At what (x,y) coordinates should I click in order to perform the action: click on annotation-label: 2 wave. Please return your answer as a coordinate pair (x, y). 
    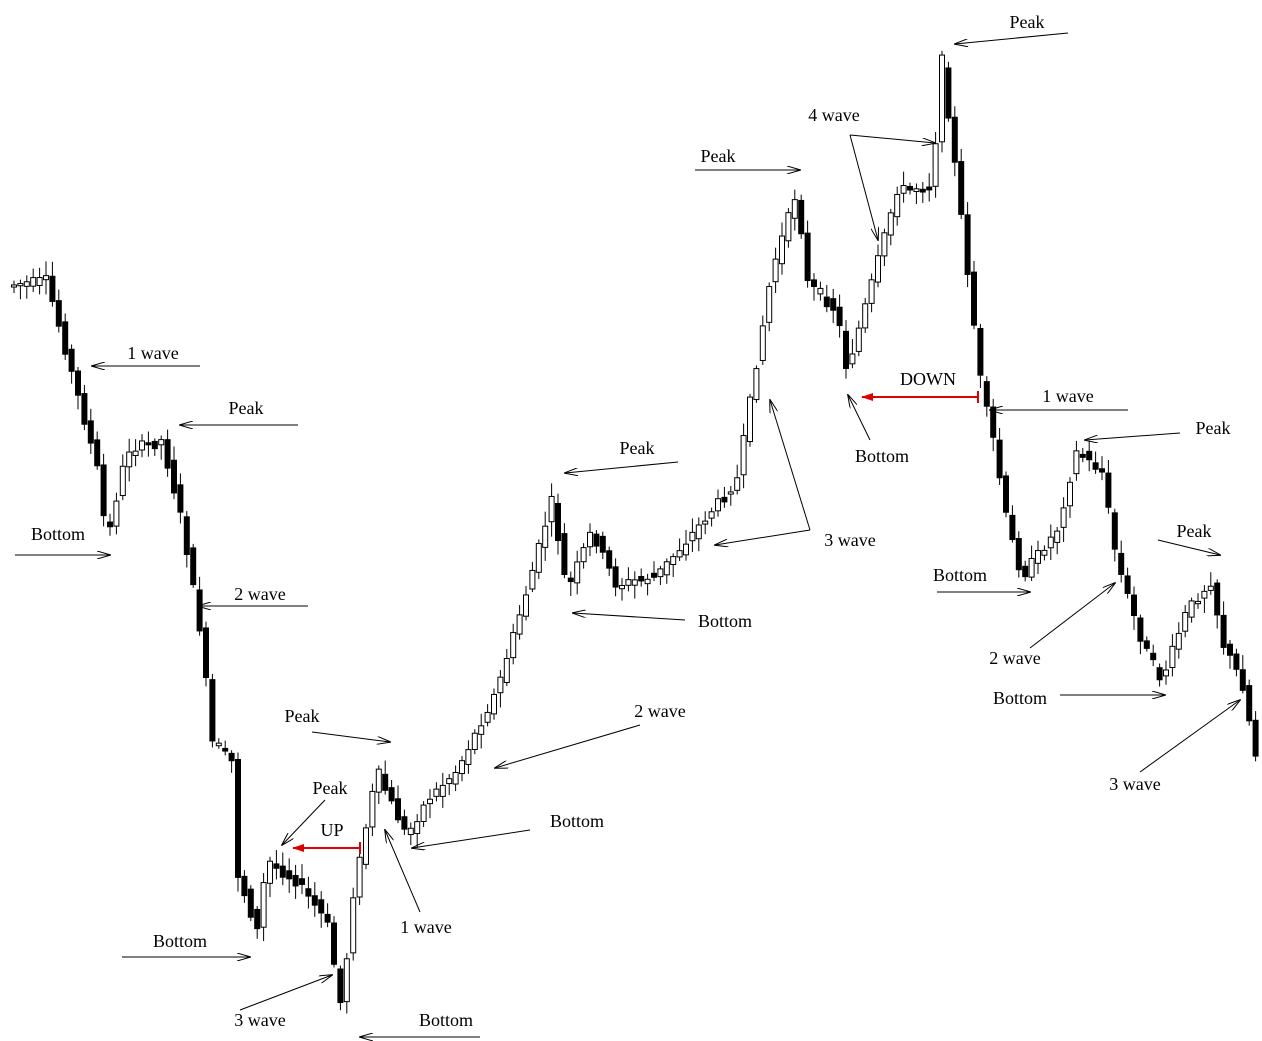
    Looking at the image, I should click on (259, 594).